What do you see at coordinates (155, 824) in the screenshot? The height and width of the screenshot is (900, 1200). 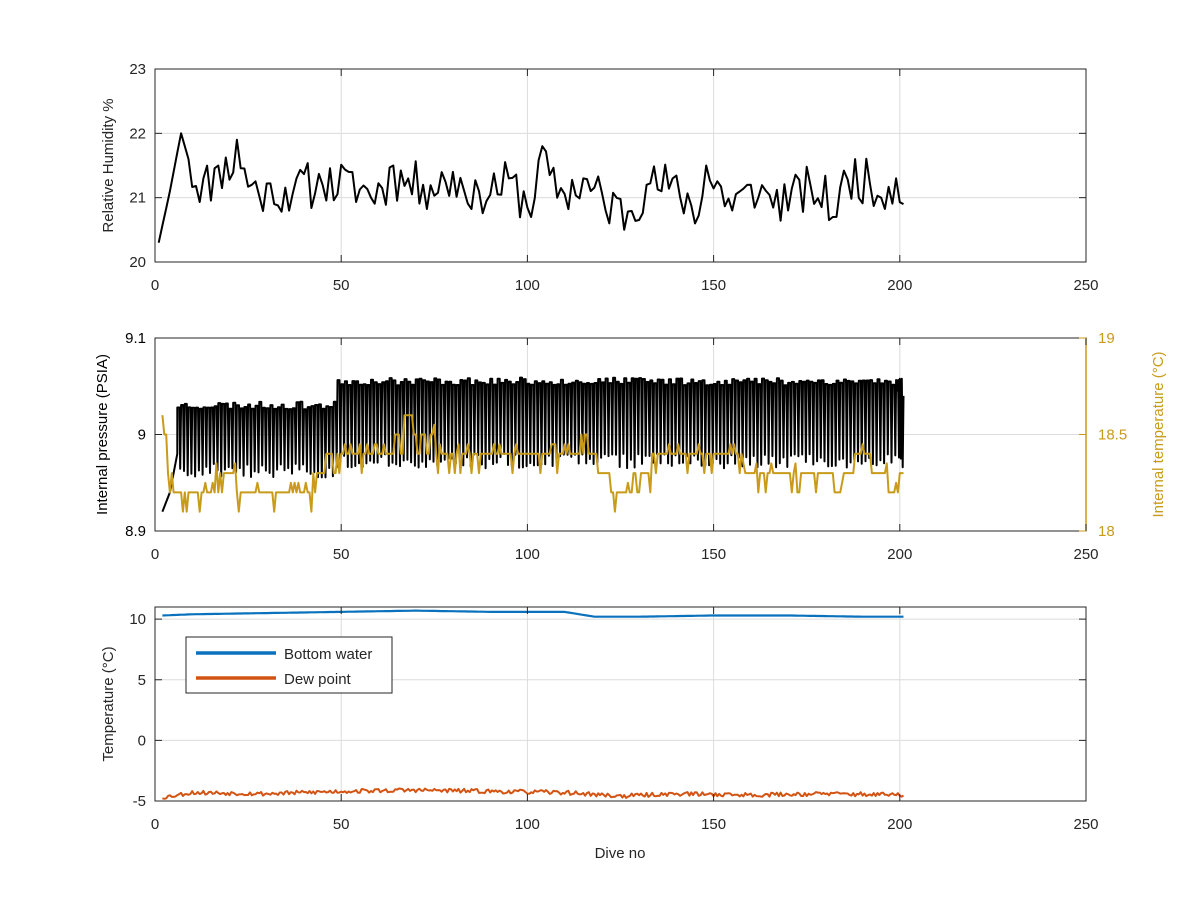 I see `temperature-xtick-label: 0` at bounding box center [155, 824].